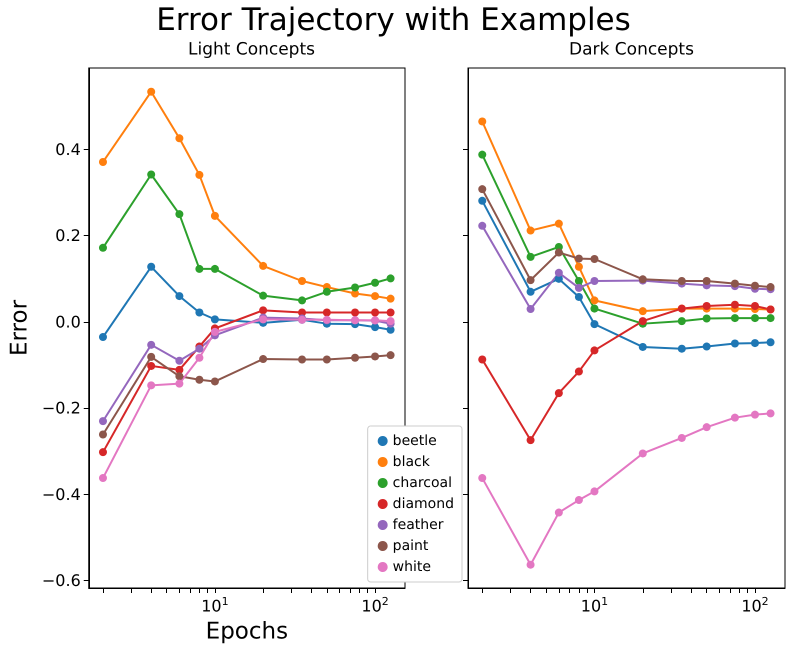 Image resolution: width=787 pixels, height=652 pixels. What do you see at coordinates (19, 327) in the screenshot?
I see `y-axis-title: Error` at bounding box center [19, 327].